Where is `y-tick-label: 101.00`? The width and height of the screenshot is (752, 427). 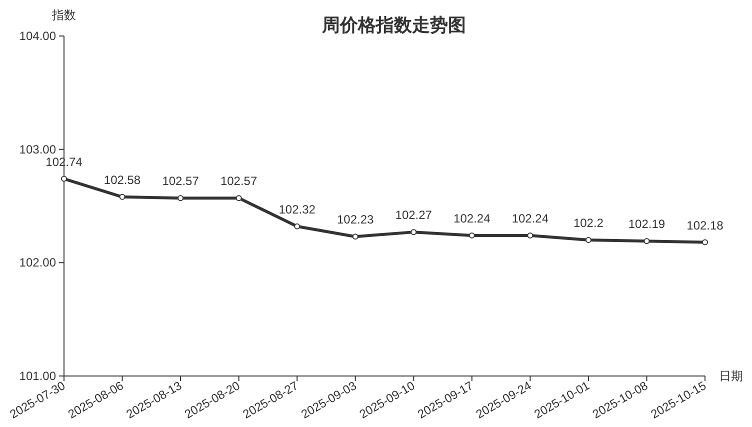 y-tick-label: 101.00 is located at coordinates (37, 376).